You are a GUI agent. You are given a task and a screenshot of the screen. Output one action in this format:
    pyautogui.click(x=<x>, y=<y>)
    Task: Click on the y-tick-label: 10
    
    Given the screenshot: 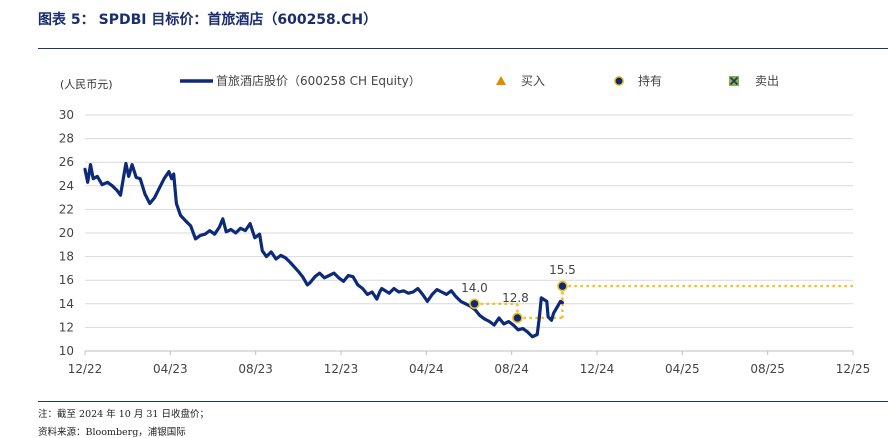 What is the action you would take?
    pyautogui.click(x=66, y=351)
    